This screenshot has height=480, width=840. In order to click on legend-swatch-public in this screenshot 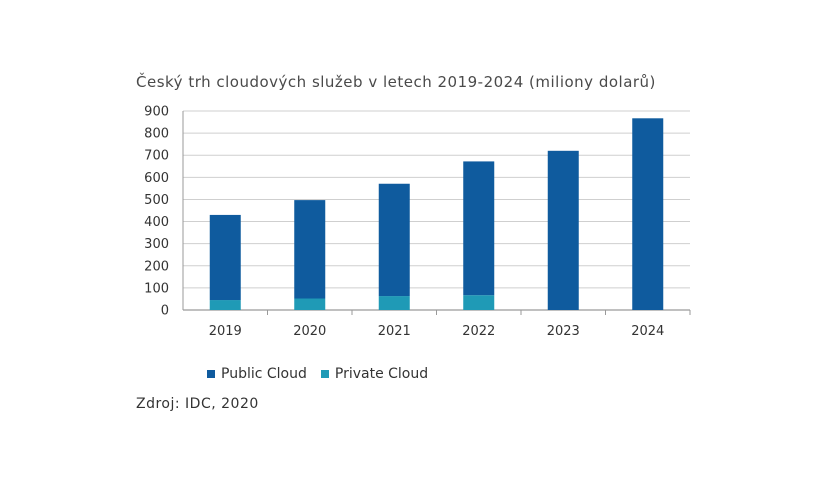, I will do `click(211, 374)`.